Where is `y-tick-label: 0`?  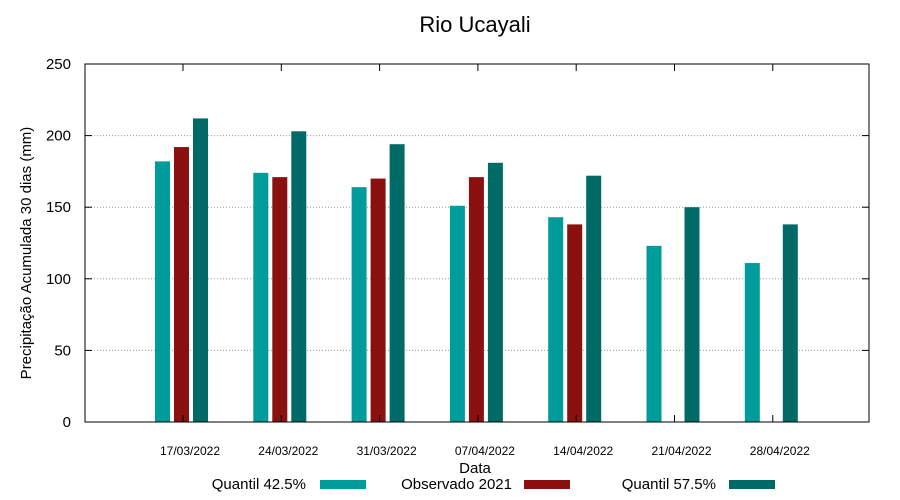
y-tick-label: 0 is located at coordinates (67, 422).